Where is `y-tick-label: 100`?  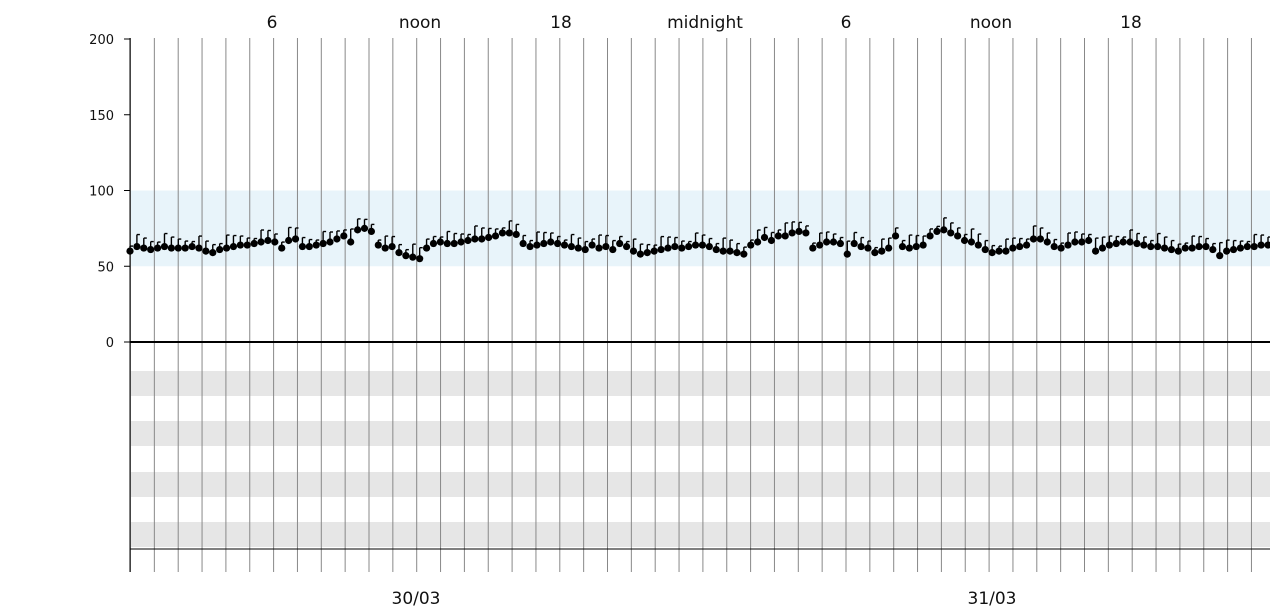 y-tick-label: 100 is located at coordinates (101, 192).